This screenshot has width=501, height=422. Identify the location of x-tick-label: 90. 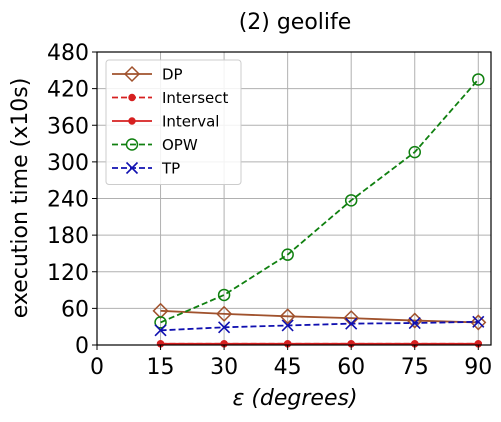
(478, 367).